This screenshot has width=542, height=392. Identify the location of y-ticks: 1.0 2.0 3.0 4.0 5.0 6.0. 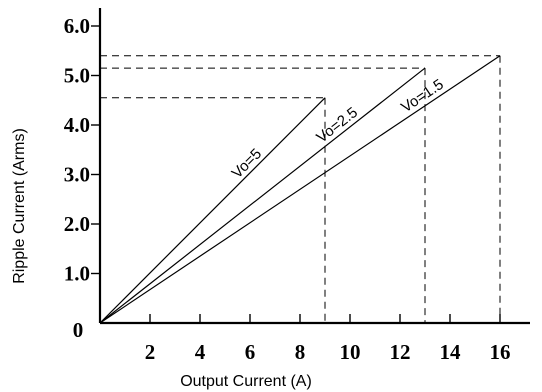
(82, 150).